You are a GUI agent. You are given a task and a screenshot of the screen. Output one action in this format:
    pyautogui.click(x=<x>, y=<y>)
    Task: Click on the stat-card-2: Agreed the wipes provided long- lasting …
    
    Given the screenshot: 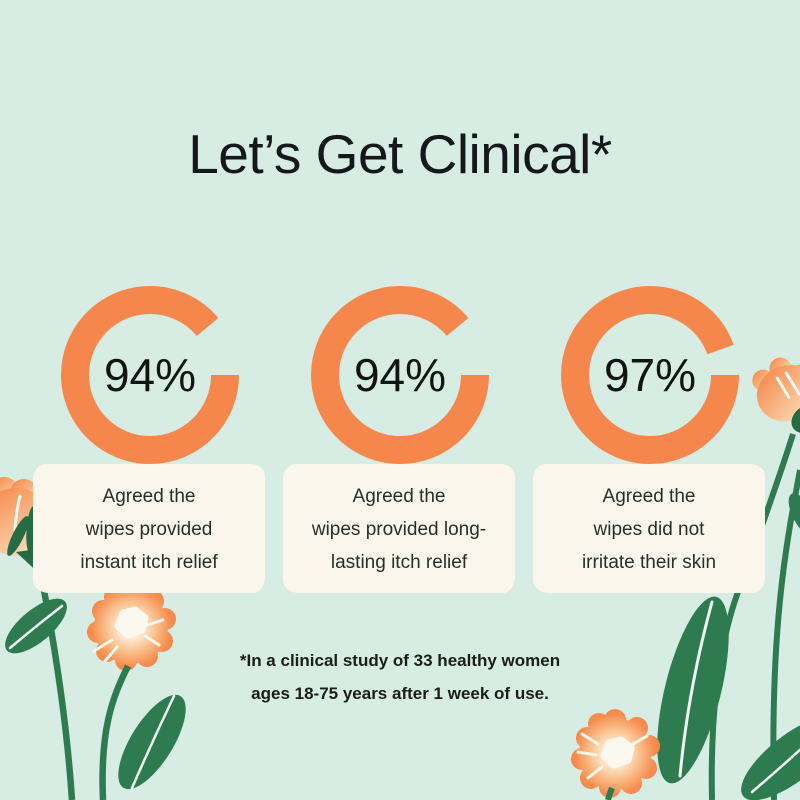 What is the action you would take?
    pyautogui.click(x=399, y=528)
    